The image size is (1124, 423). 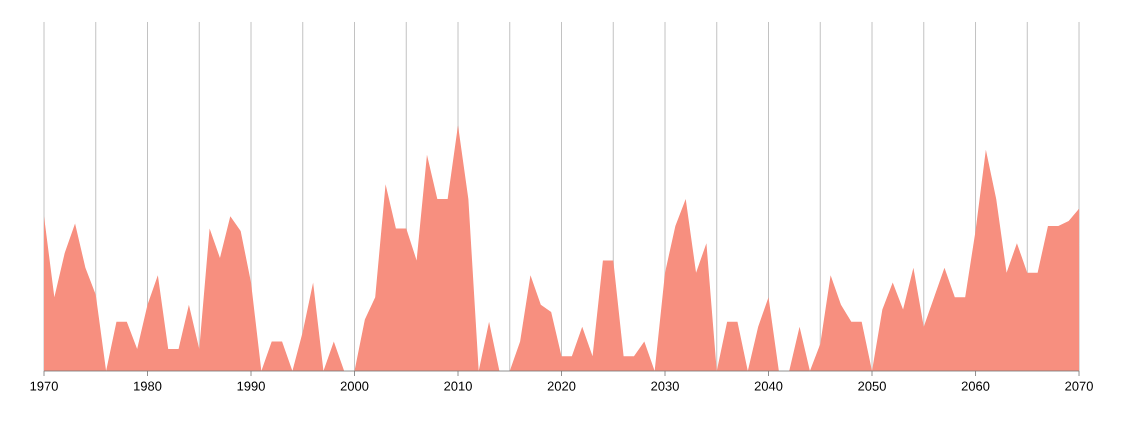 I want to click on x-tick-label: 2020, so click(x=561, y=386).